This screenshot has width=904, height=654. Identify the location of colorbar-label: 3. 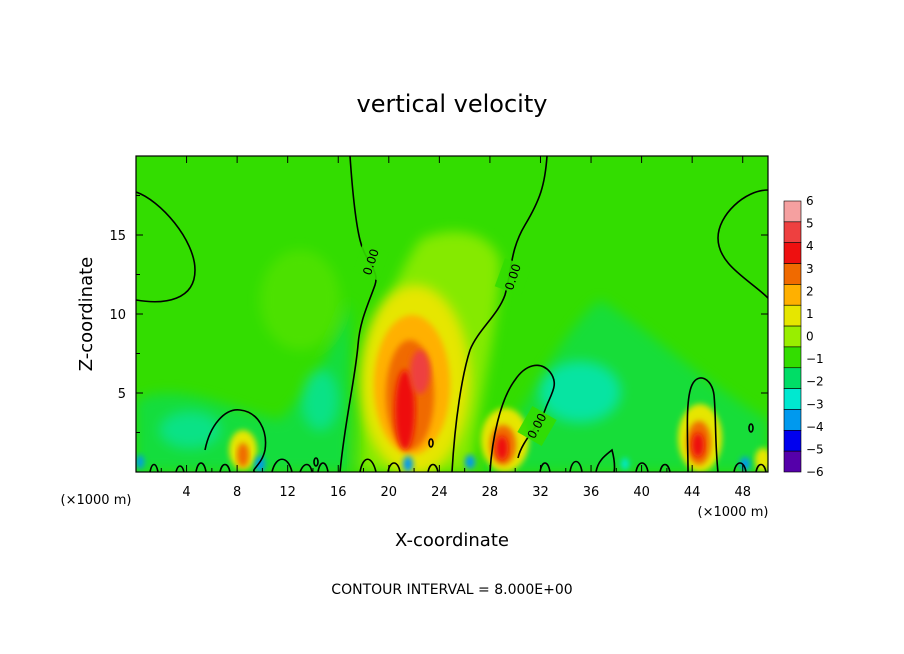
(810, 269).